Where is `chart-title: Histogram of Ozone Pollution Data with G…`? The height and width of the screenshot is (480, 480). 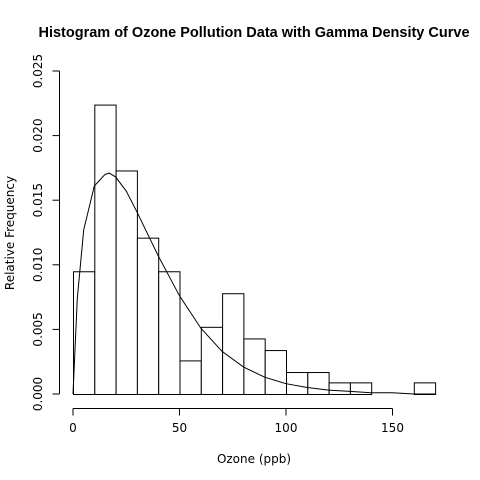 chart-title: Histogram of Ozone Pollution Data with G… is located at coordinates (253, 33).